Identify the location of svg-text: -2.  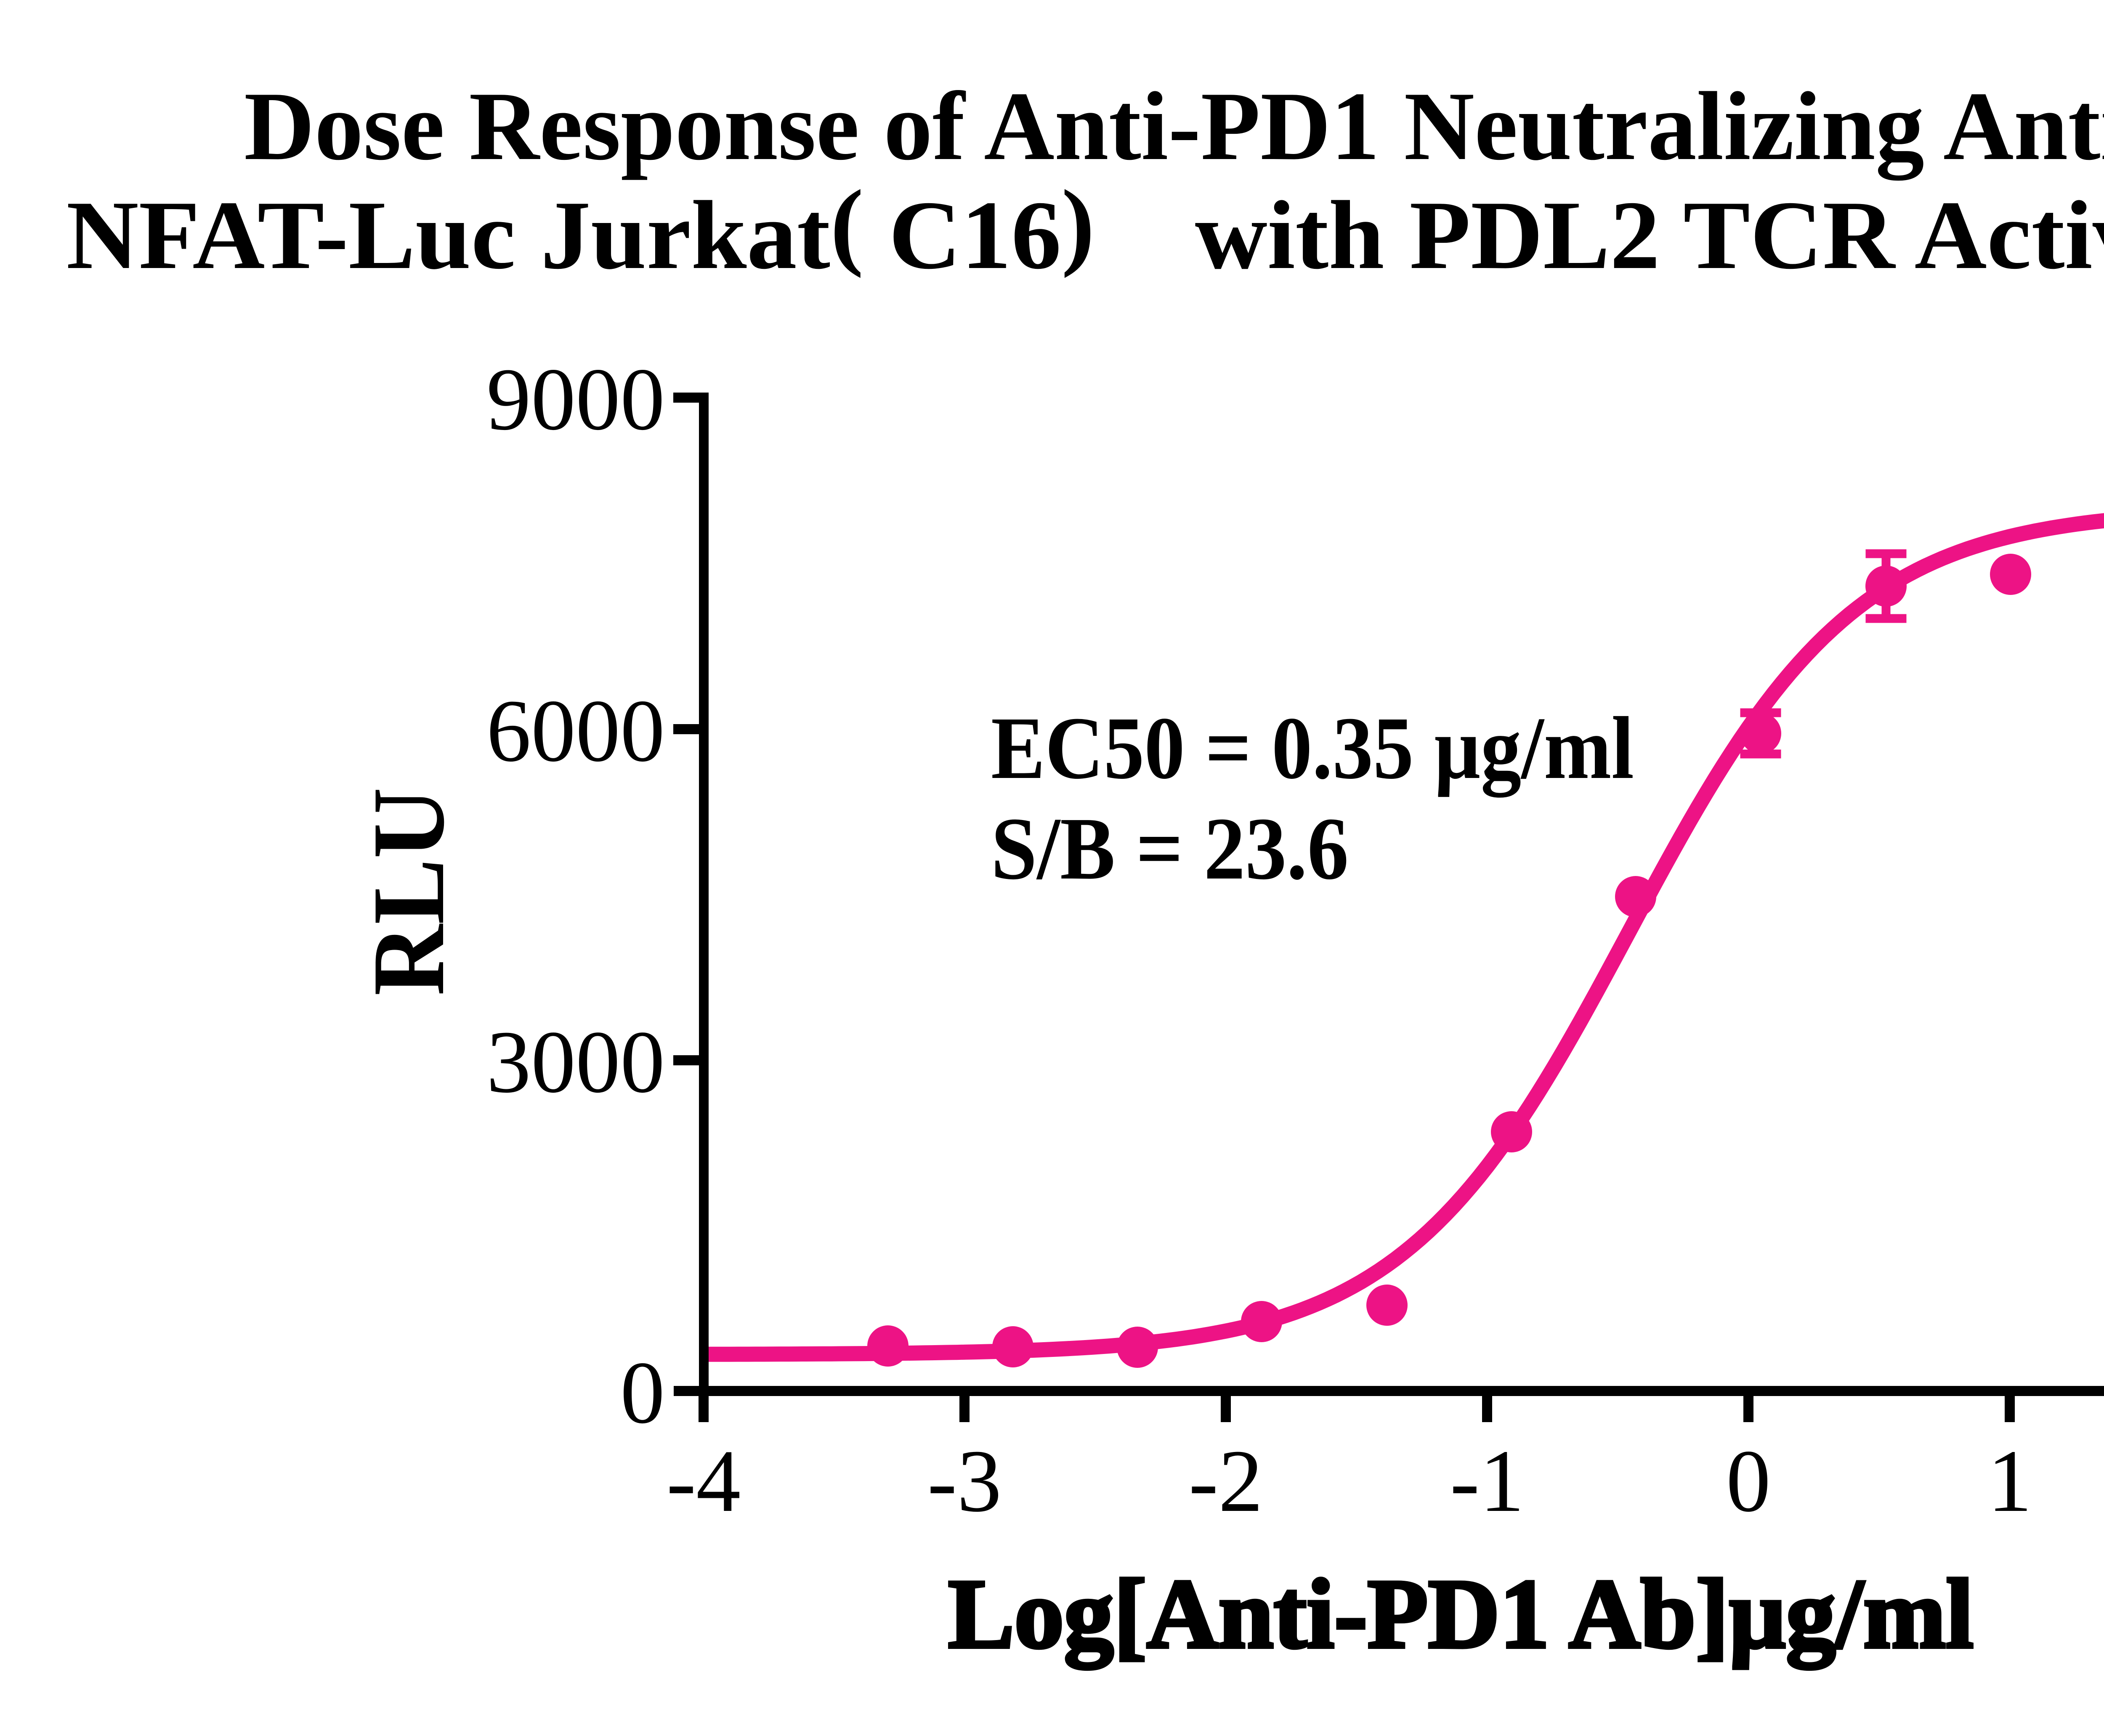
(1226, 1480).